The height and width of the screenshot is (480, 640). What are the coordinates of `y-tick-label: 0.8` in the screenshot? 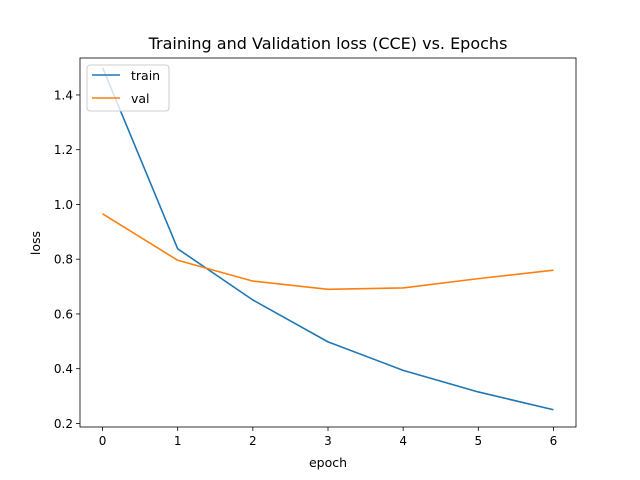 It's located at (63, 260).